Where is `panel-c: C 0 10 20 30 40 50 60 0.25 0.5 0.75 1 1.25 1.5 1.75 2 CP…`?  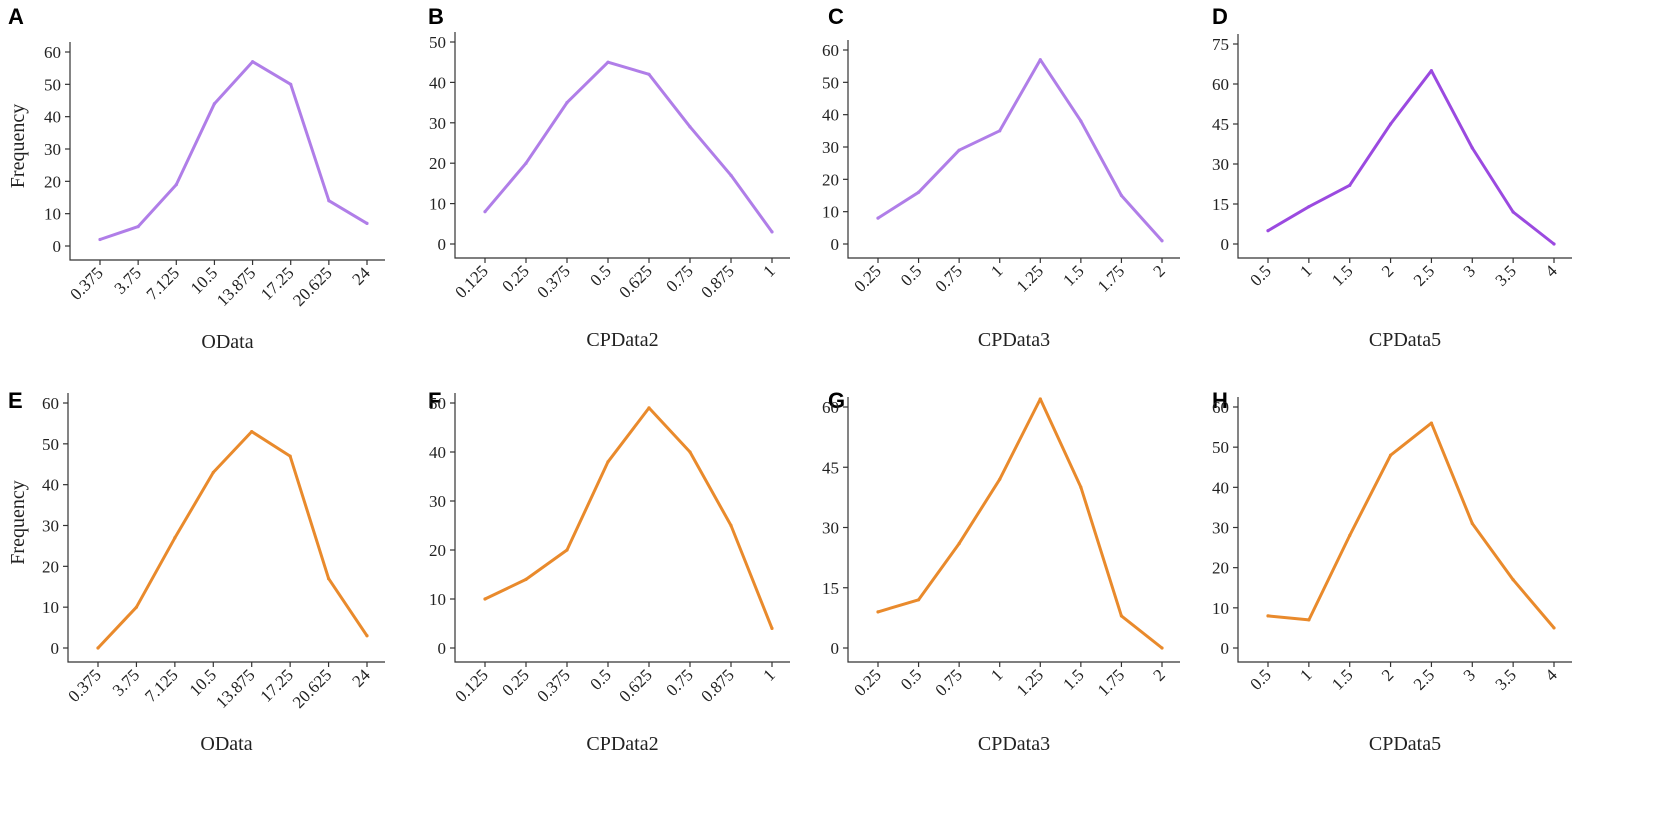
panel-c: C 0 10 20 30 40 50 60 0.25 0.5 0.75 1 1.25 1.5 1.75 2 CP… is located at coordinates (1001, 177).